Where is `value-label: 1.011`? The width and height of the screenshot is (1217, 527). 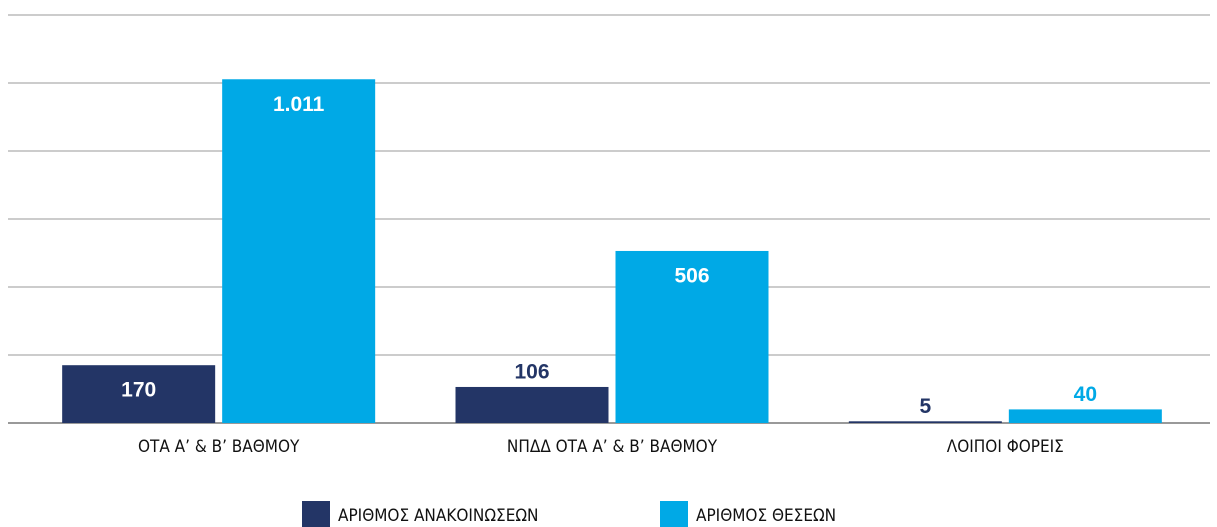 value-label: 1.011 is located at coordinates (299, 104).